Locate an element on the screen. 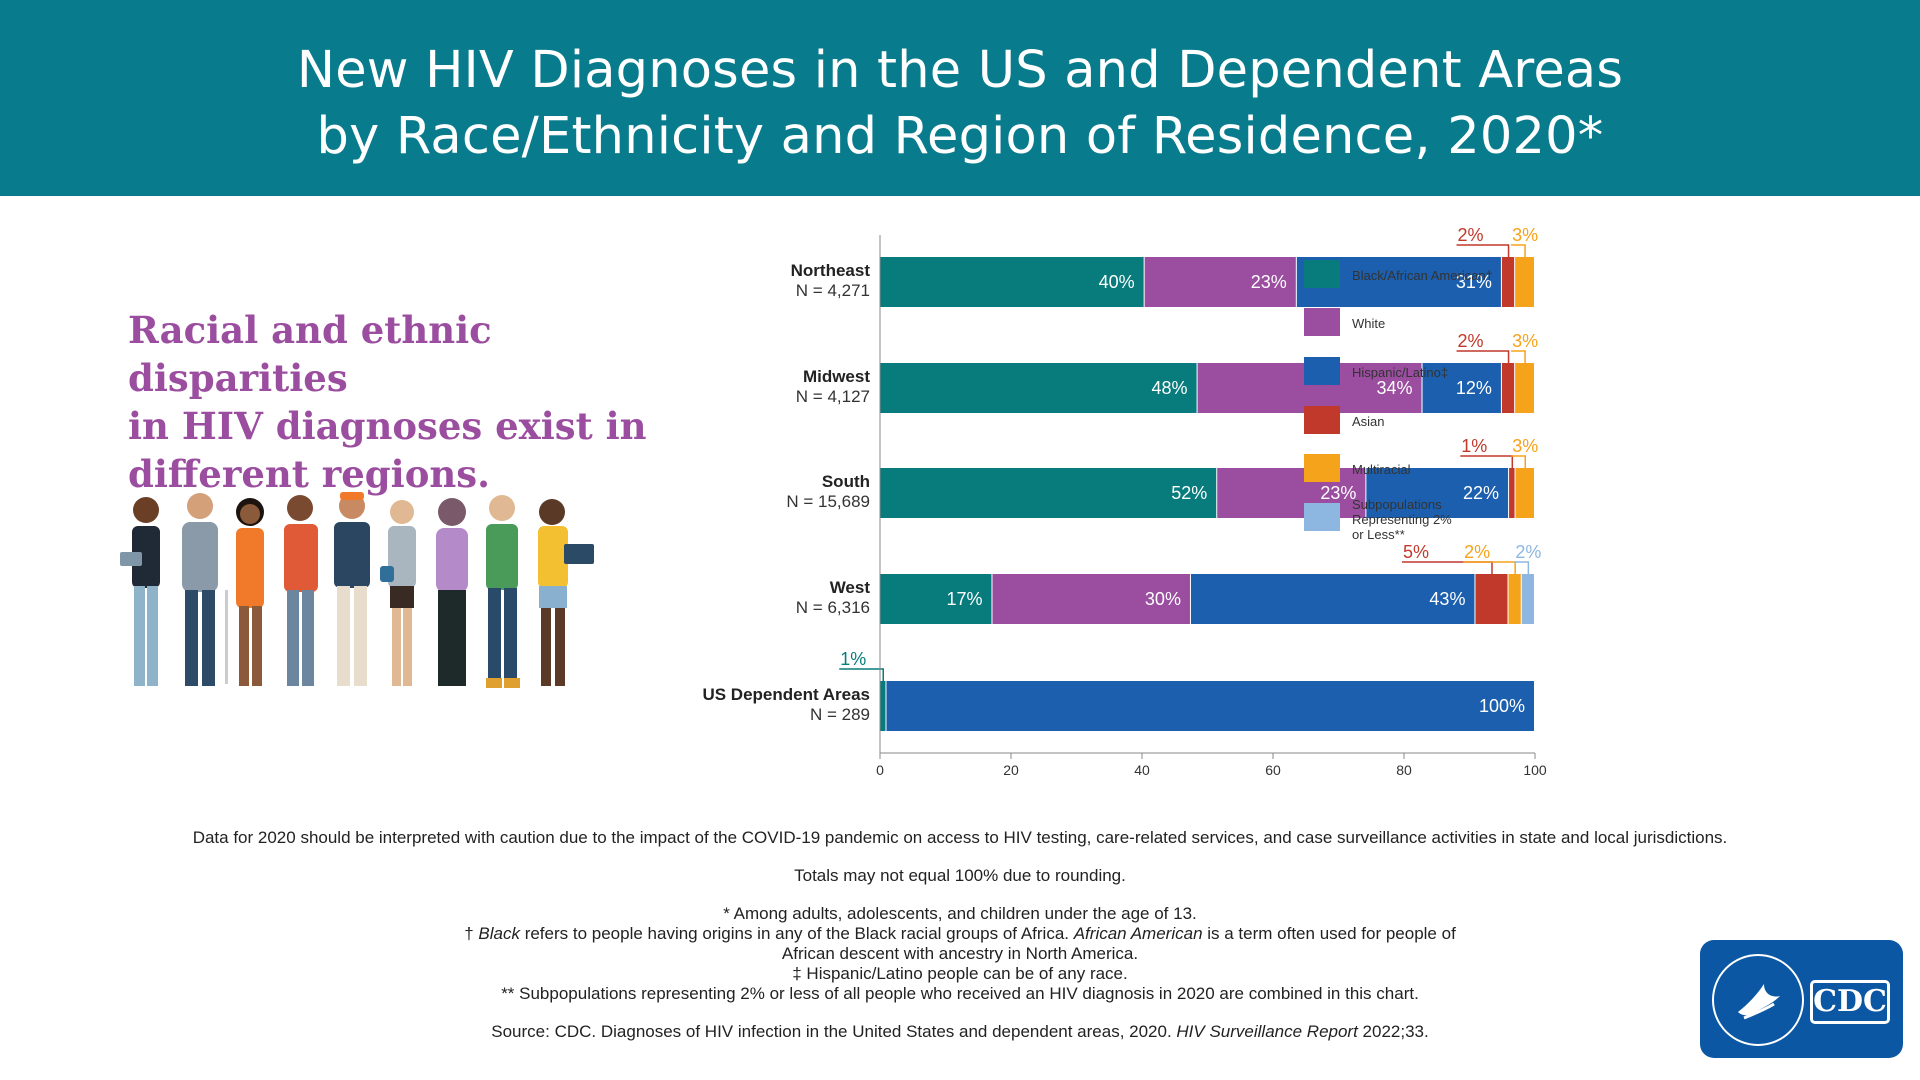 The width and height of the screenshot is (1920, 1080). people-illustration is located at coordinates (357, 590).